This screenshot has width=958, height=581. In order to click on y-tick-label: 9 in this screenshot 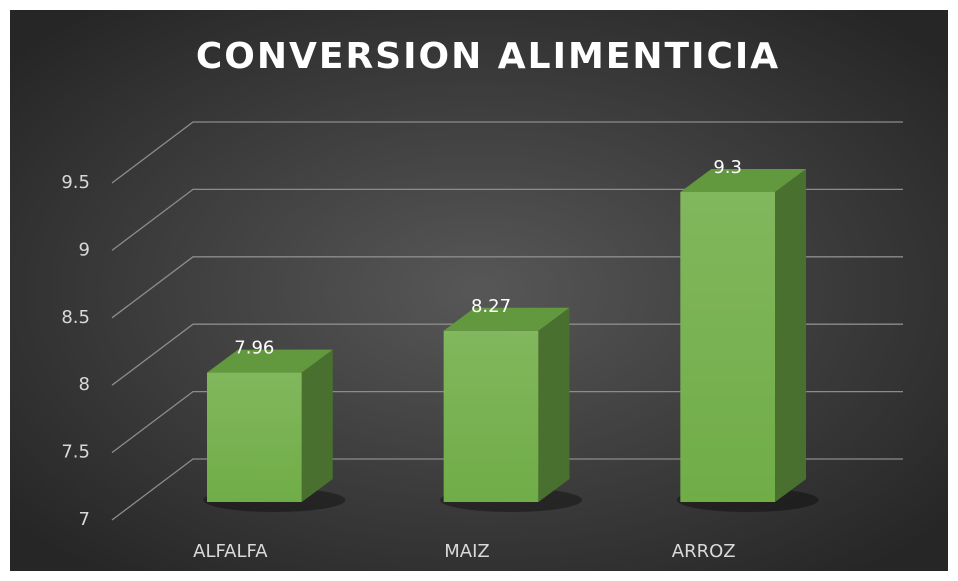, I will do `click(84, 249)`.